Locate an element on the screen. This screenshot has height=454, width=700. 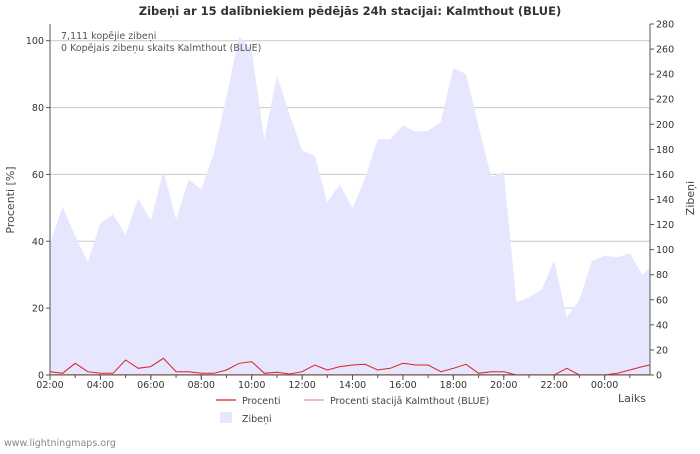
legend-label-zibeni: Zibeņi is located at coordinates (257, 419).